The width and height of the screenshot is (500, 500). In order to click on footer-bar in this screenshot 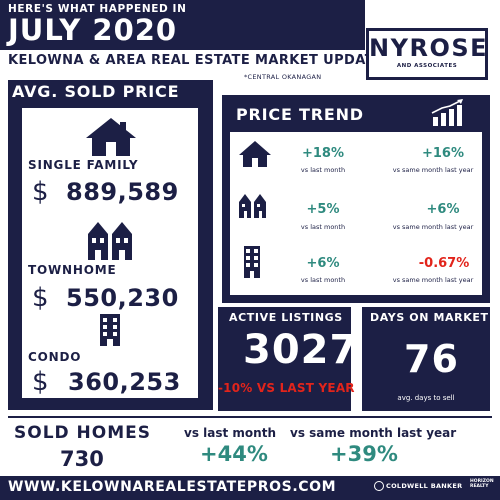, I will do `click(250, 488)`.